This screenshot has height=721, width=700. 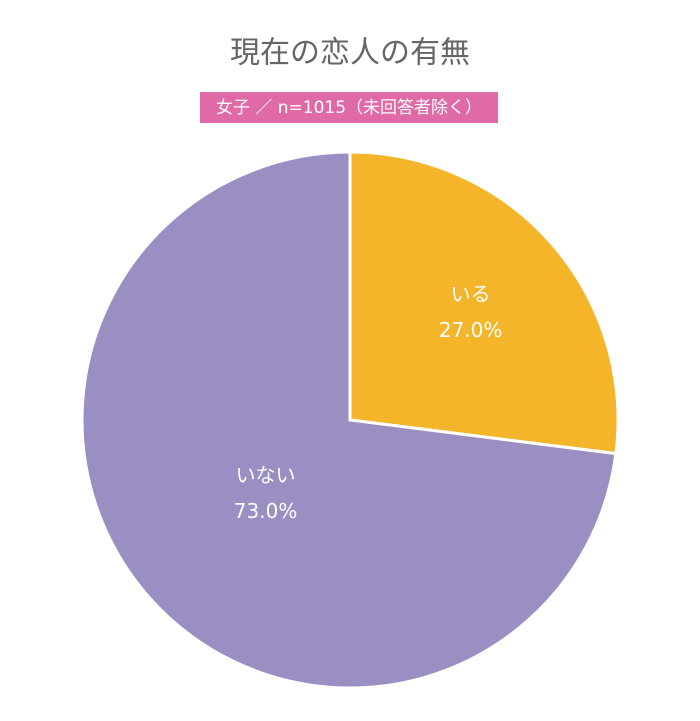 I want to click on subtitle-box, so click(x=349, y=107).